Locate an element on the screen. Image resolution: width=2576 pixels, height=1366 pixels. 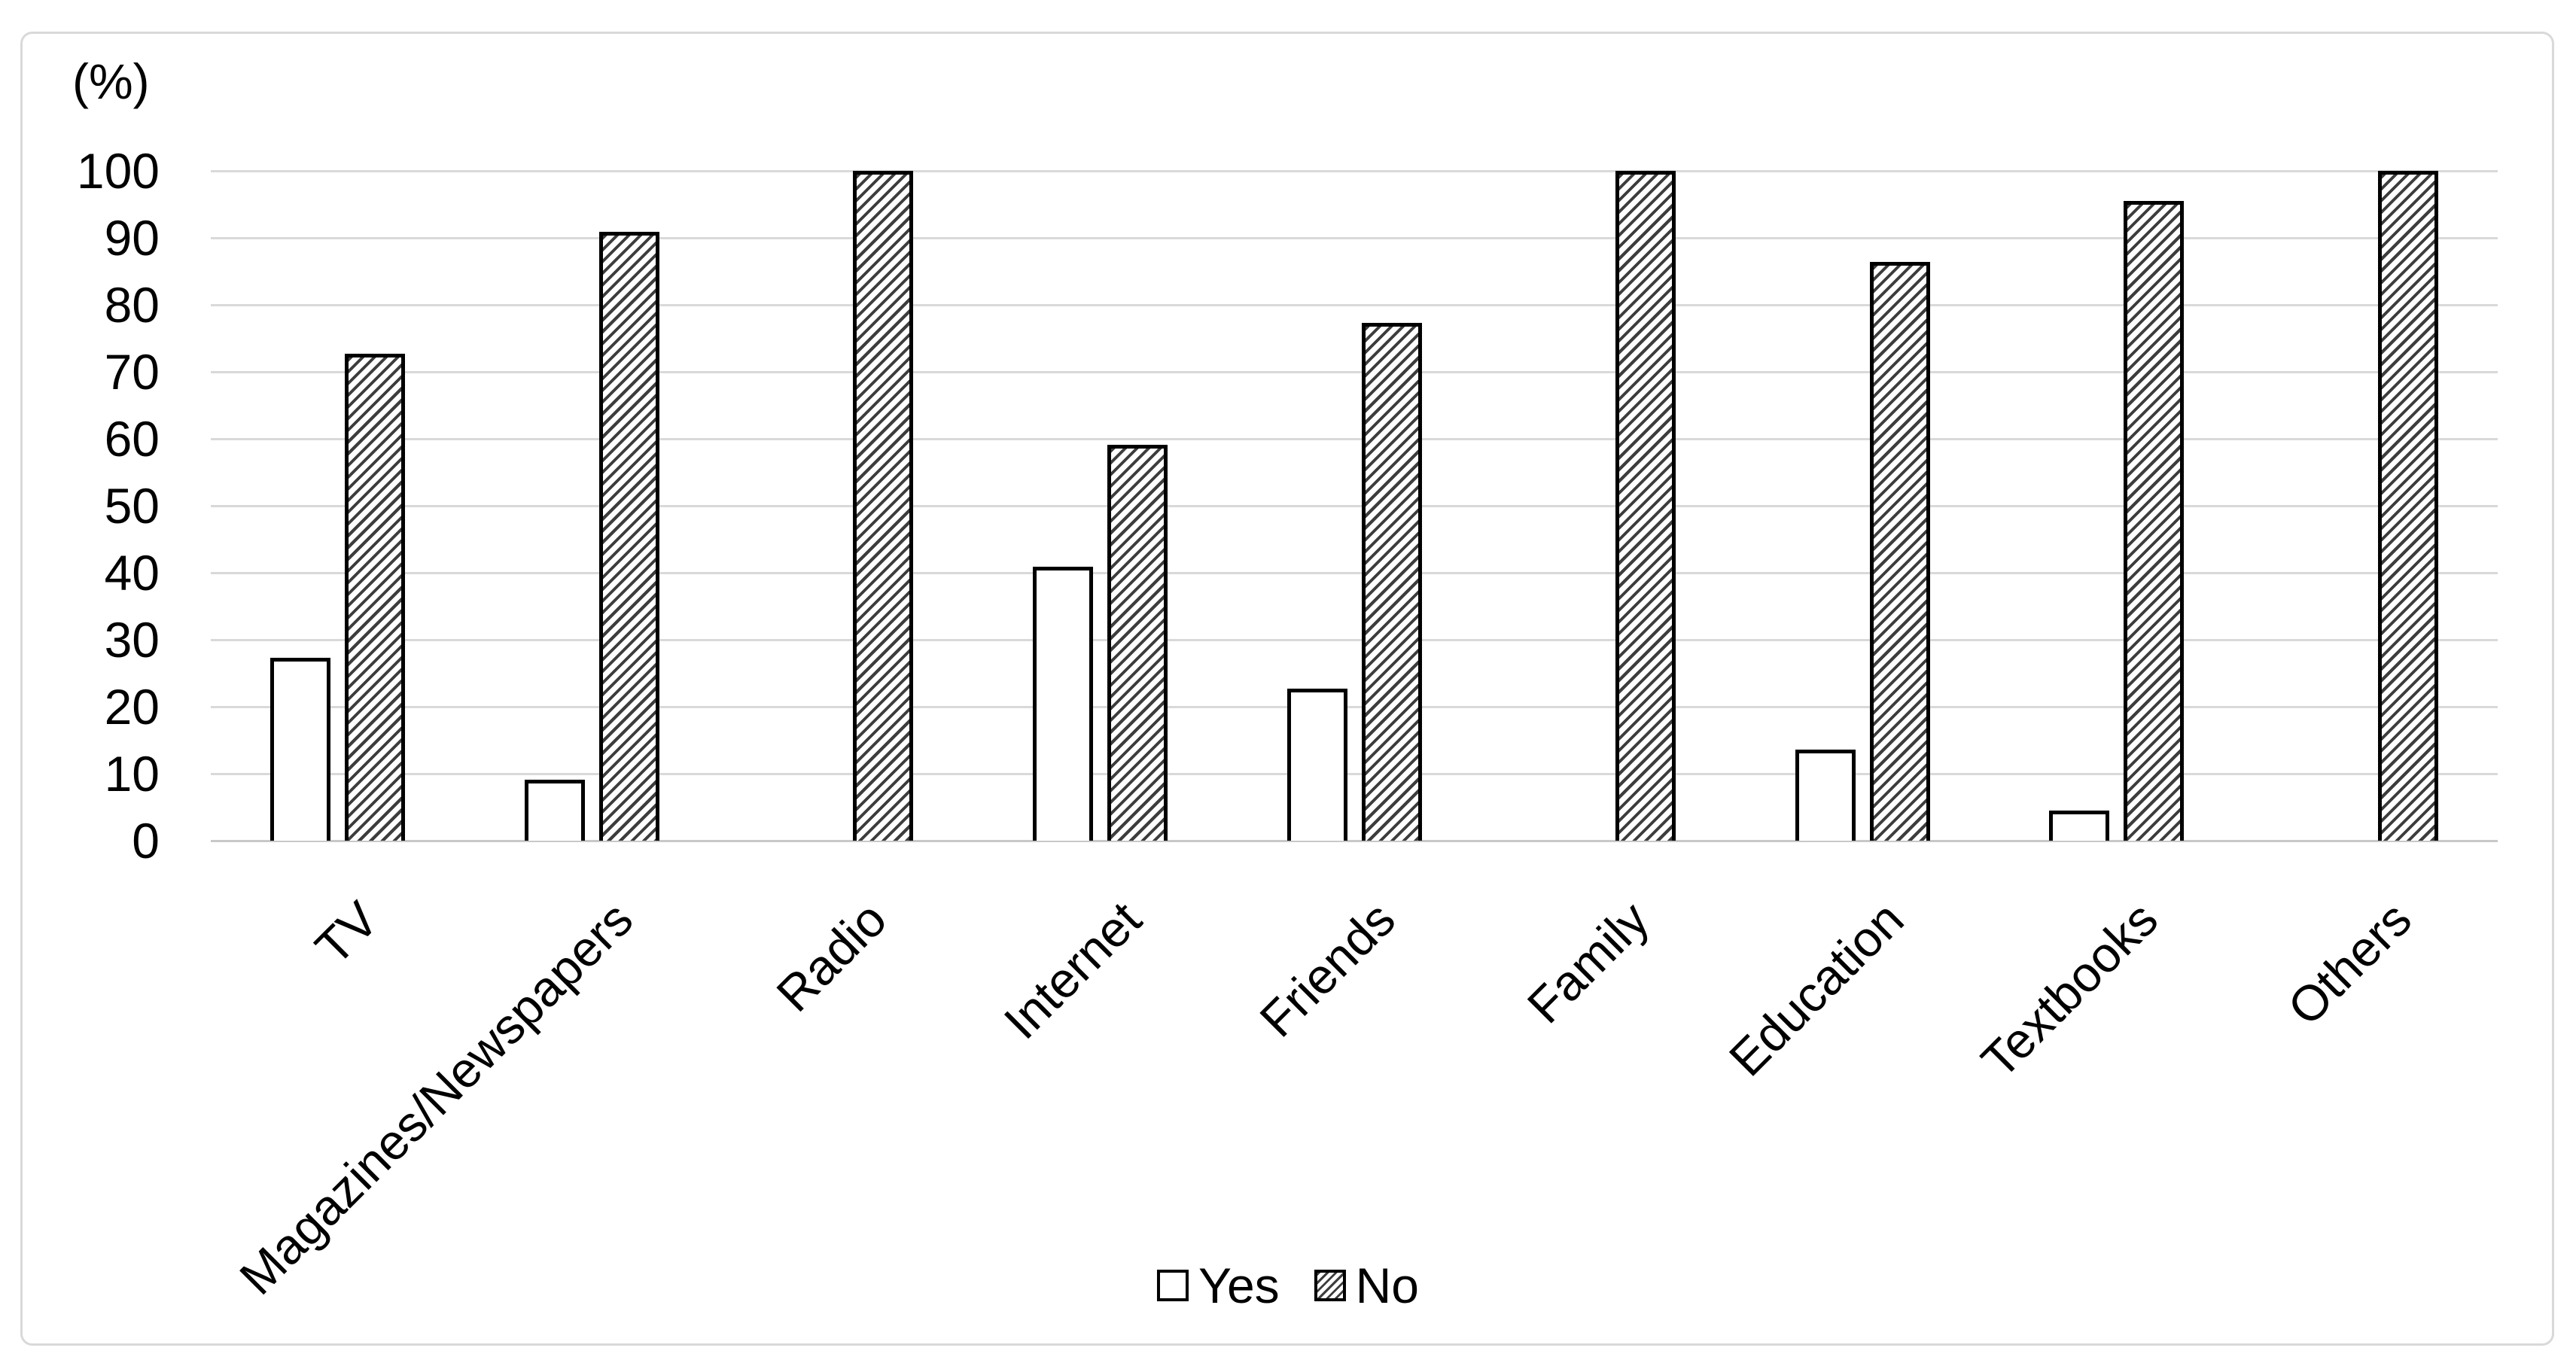
bar-yes-tv is located at coordinates (301, 749).